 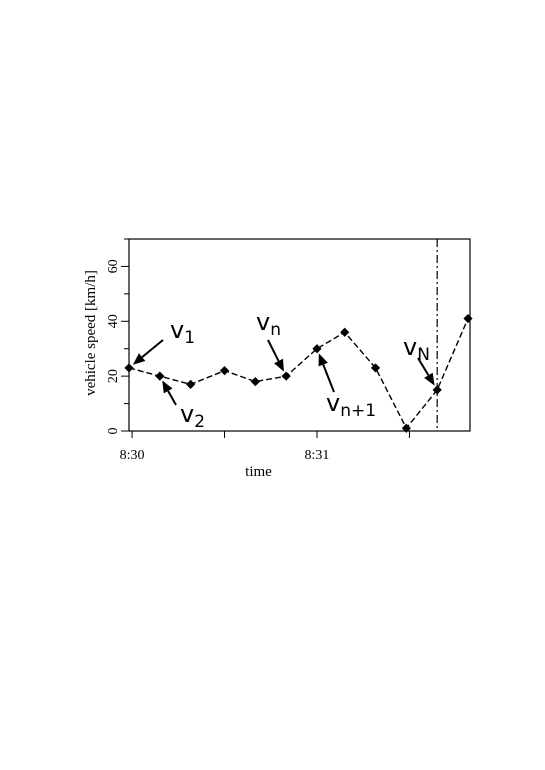 I want to click on y-axis-label: vehicle speed [km/h], so click(x=91, y=333).